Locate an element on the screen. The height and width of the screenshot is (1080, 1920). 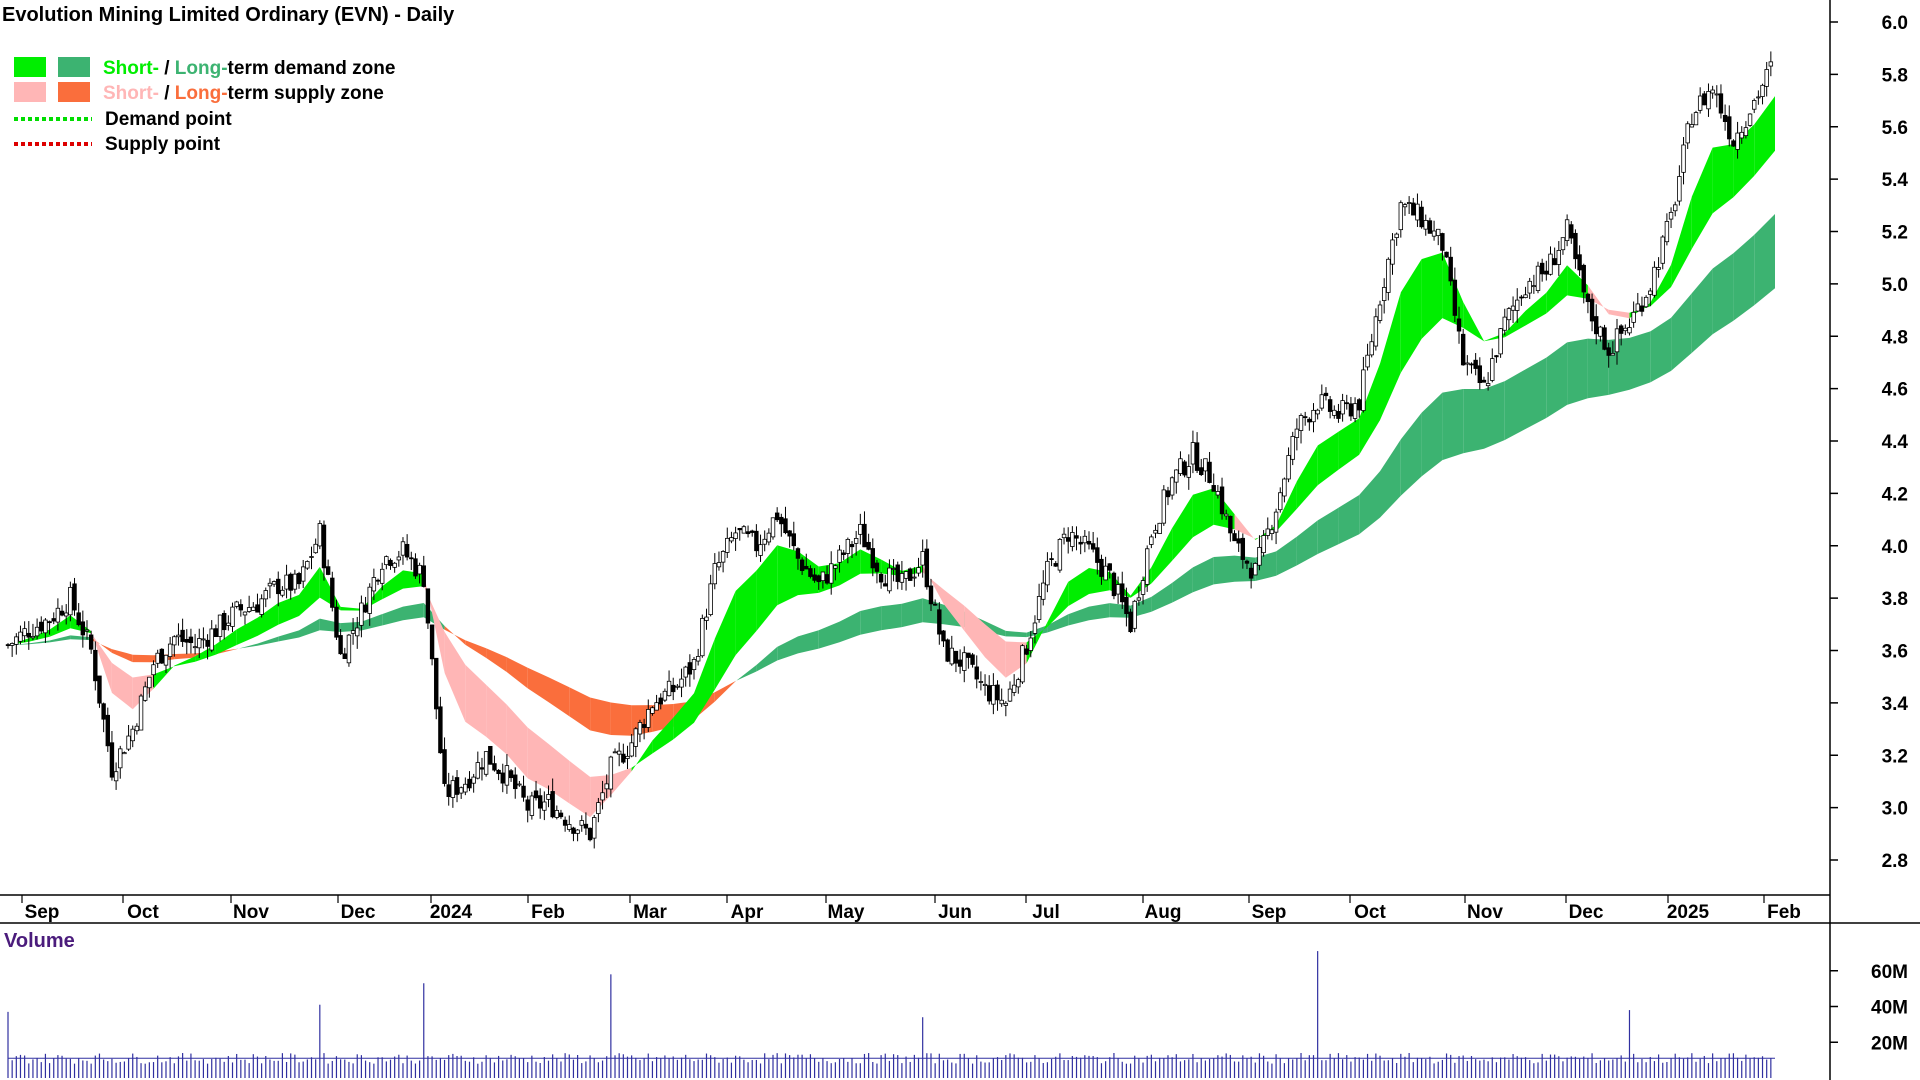
price-tick-label: 5.2 is located at coordinates (1895, 233).